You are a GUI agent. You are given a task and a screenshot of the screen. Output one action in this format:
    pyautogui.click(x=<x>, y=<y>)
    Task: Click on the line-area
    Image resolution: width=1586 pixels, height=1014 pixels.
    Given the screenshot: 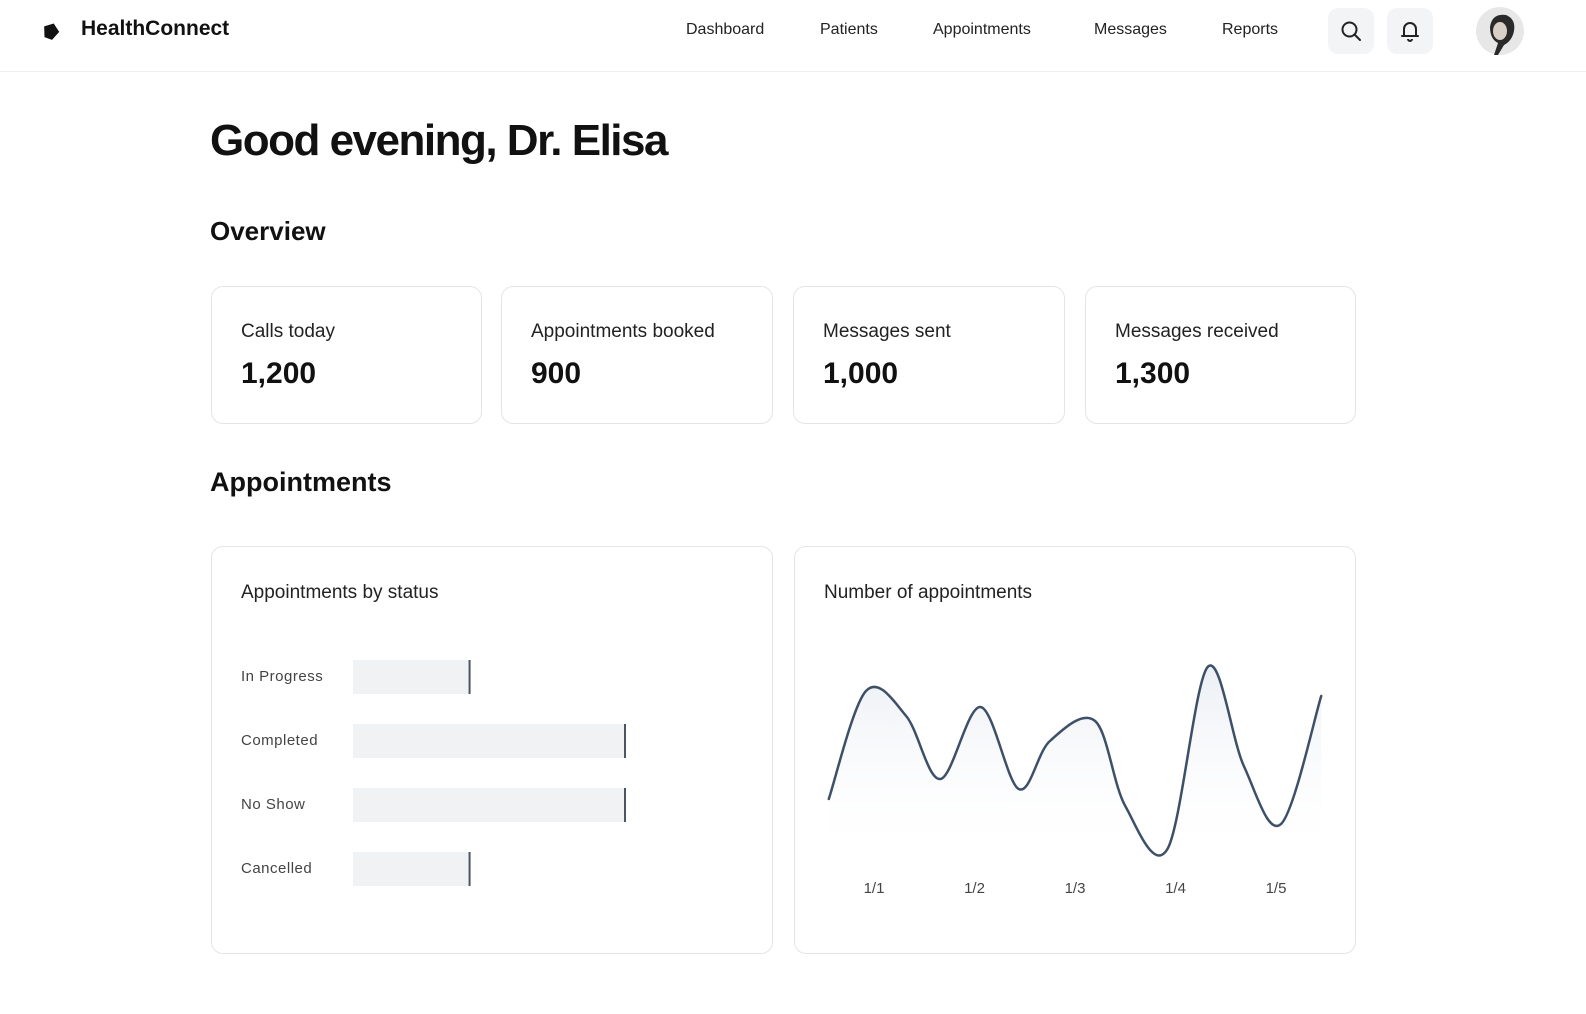 What is the action you would take?
    pyautogui.click(x=1075, y=766)
    